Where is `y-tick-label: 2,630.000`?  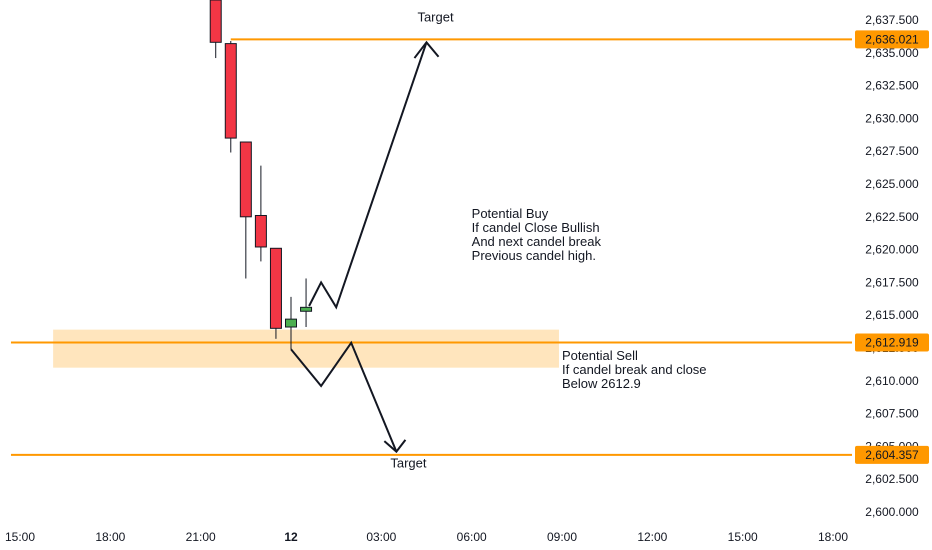
y-tick-label: 2,630.000 is located at coordinates (892, 118).